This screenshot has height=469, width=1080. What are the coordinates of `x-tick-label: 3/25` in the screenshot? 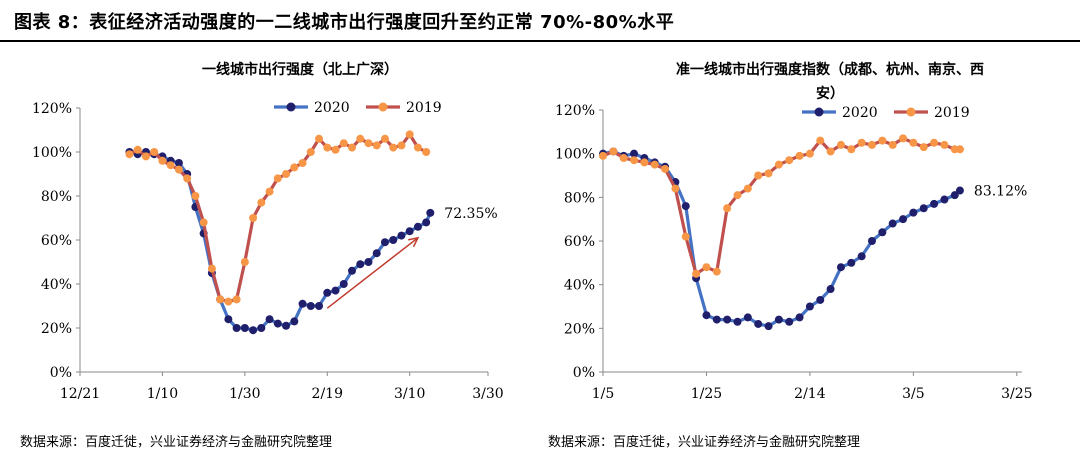 It's located at (1016, 394).